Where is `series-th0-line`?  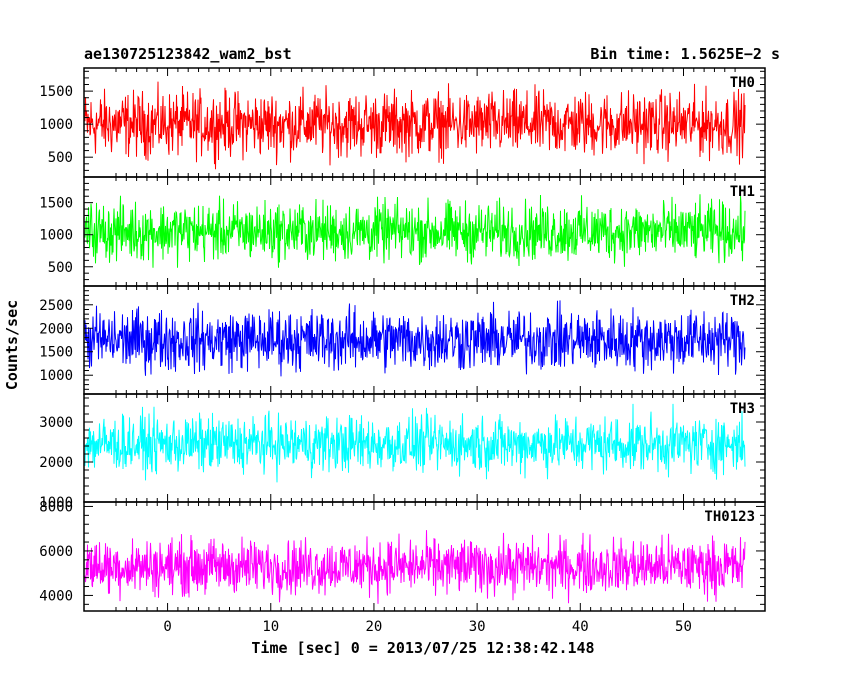 series-th0-line is located at coordinates (415, 125).